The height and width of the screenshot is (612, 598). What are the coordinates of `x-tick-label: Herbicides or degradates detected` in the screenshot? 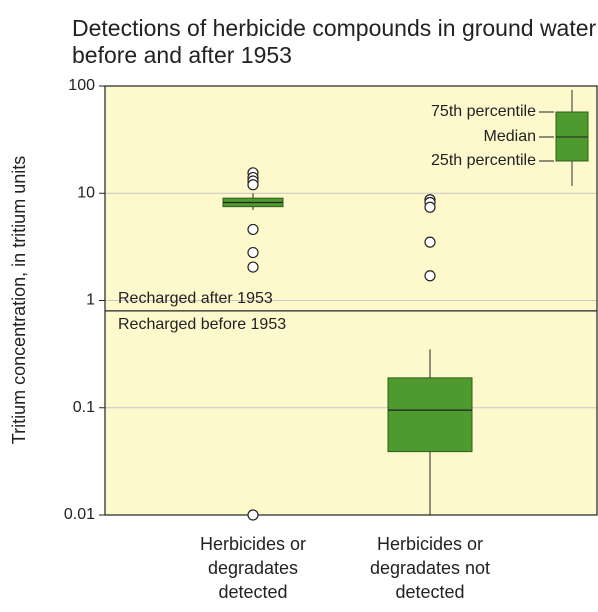 It's located at (253, 568).